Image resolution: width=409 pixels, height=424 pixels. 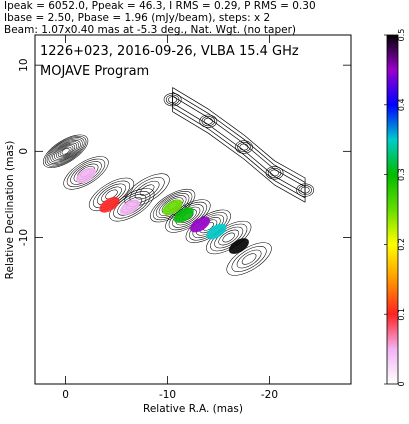 I want to click on y-tick-label: 0, so click(x=24, y=151).